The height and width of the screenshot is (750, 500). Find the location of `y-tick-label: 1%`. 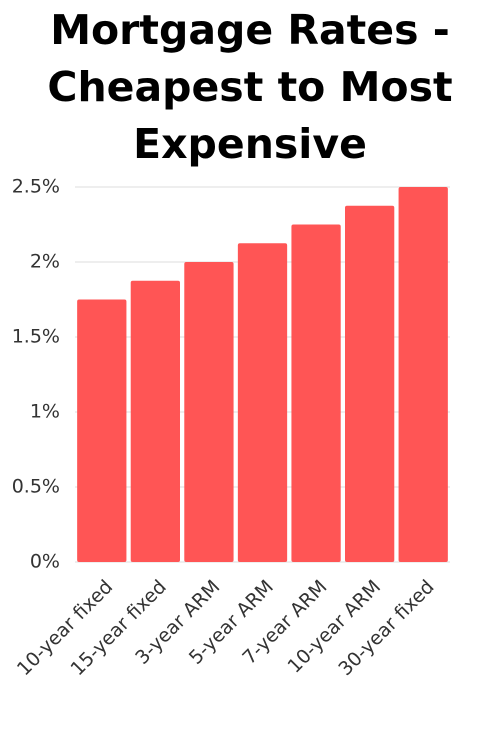

y-tick-label: 1% is located at coordinates (45, 412).